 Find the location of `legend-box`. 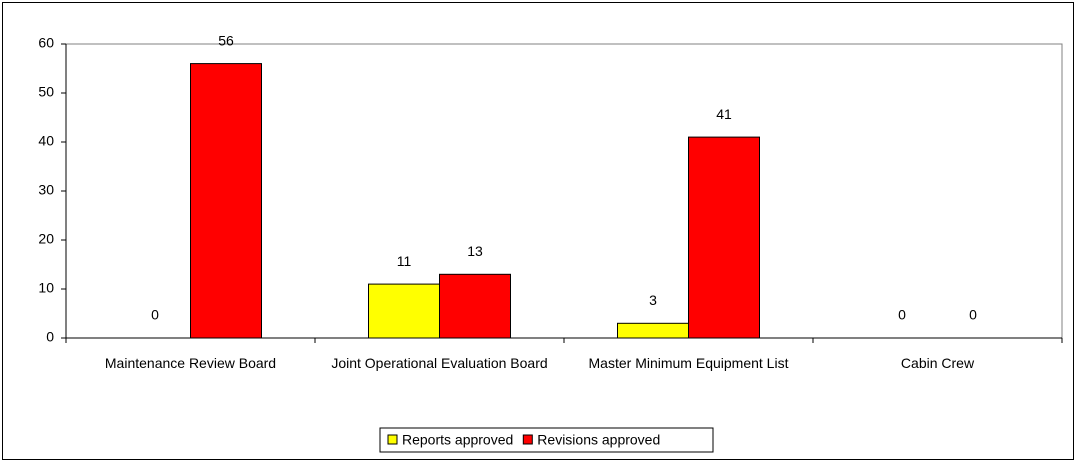

legend-box is located at coordinates (546, 440).